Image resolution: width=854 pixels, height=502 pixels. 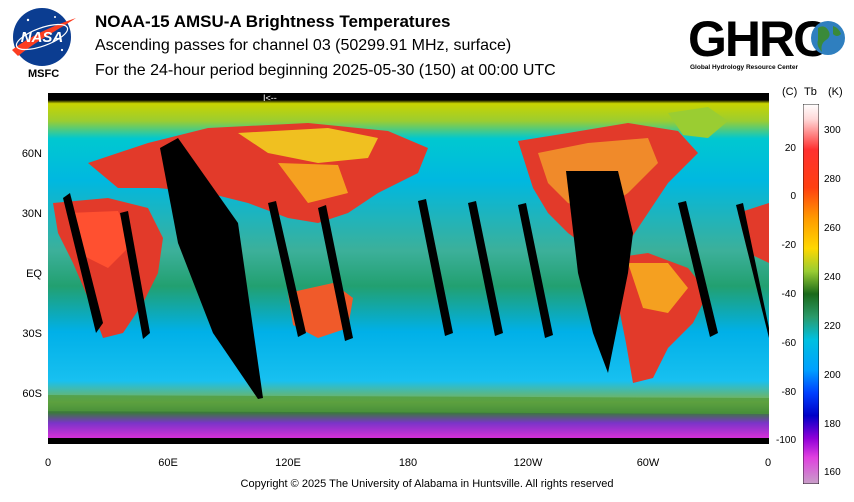 I want to click on lon-label-120e: 120E, so click(x=288, y=463).